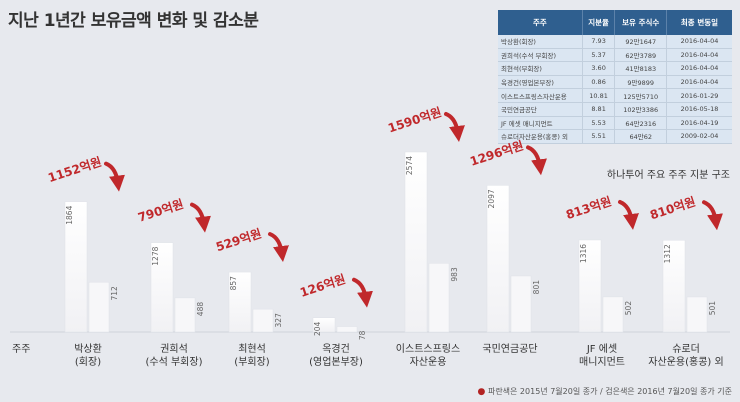  Describe the element at coordinates (540, 55) in the screenshot. I see `cell-shareholder: 권희석(수석 부회장)` at that location.